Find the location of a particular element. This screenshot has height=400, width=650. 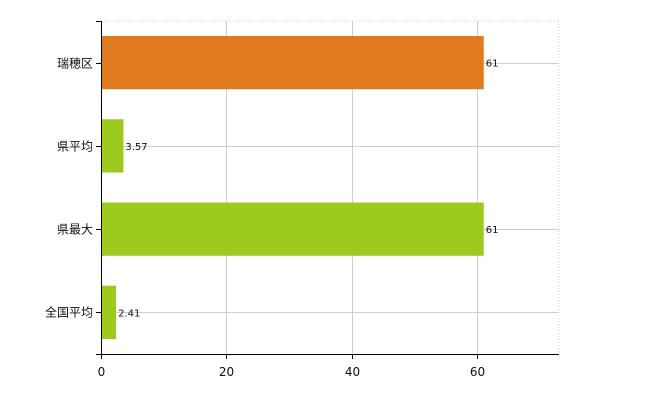

category-label: 県最大 is located at coordinates (75, 230).